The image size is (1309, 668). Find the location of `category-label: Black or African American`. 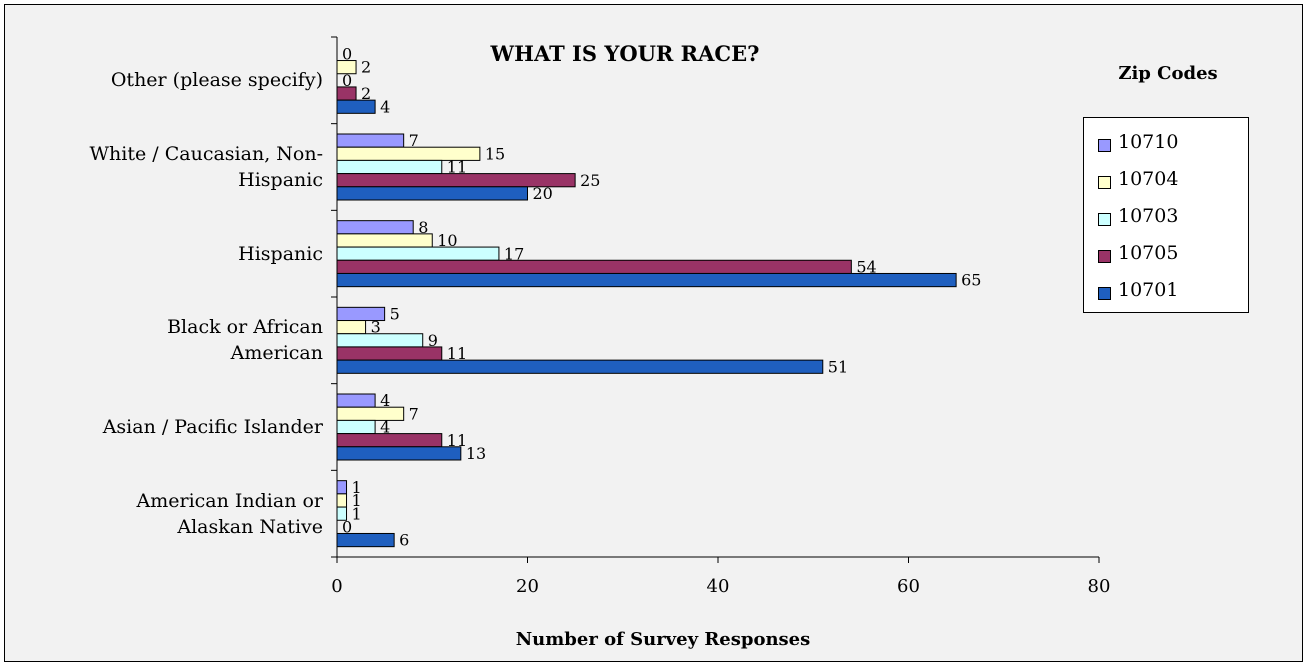

category-label: Black or African American is located at coordinates (173, 340).